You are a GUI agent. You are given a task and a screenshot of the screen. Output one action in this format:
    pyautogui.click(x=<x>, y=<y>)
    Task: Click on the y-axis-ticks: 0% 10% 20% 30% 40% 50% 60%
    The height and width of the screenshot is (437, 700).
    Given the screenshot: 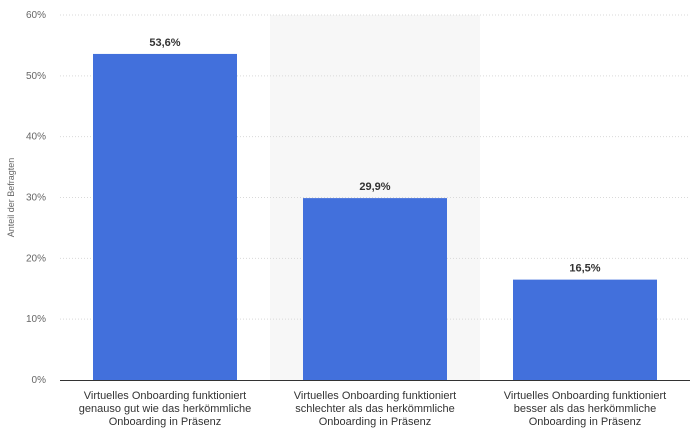 What is the action you would take?
    pyautogui.click(x=36, y=198)
    